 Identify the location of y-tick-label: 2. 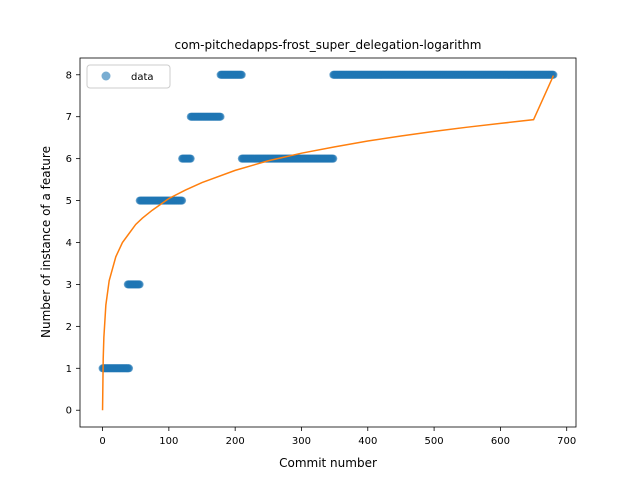
(69, 327).